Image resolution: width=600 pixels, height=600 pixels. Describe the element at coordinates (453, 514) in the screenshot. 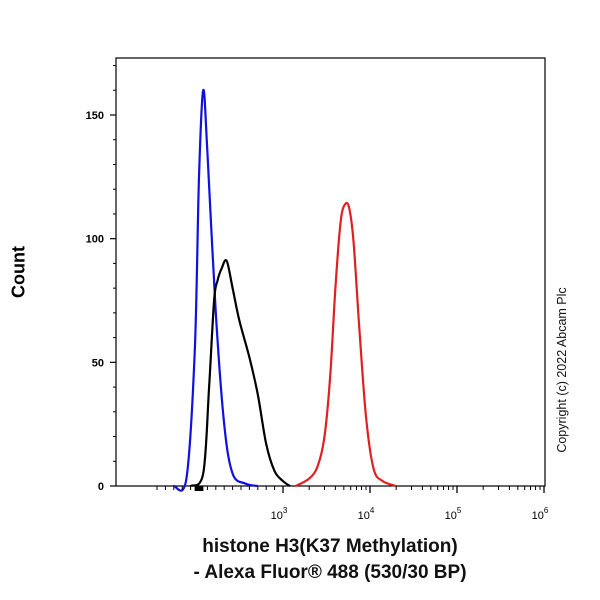

I see `x-tick-label: 10⁵` at that location.